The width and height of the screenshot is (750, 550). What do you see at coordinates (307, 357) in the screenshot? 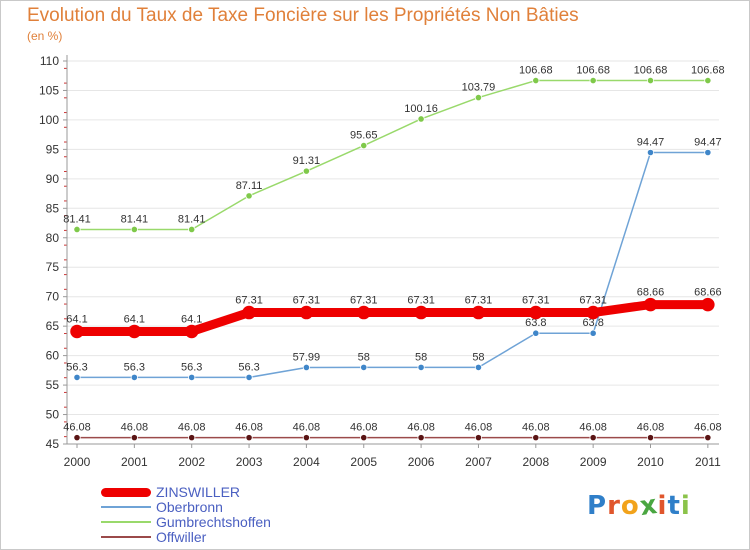
I see `data-label: 57.99` at bounding box center [307, 357].